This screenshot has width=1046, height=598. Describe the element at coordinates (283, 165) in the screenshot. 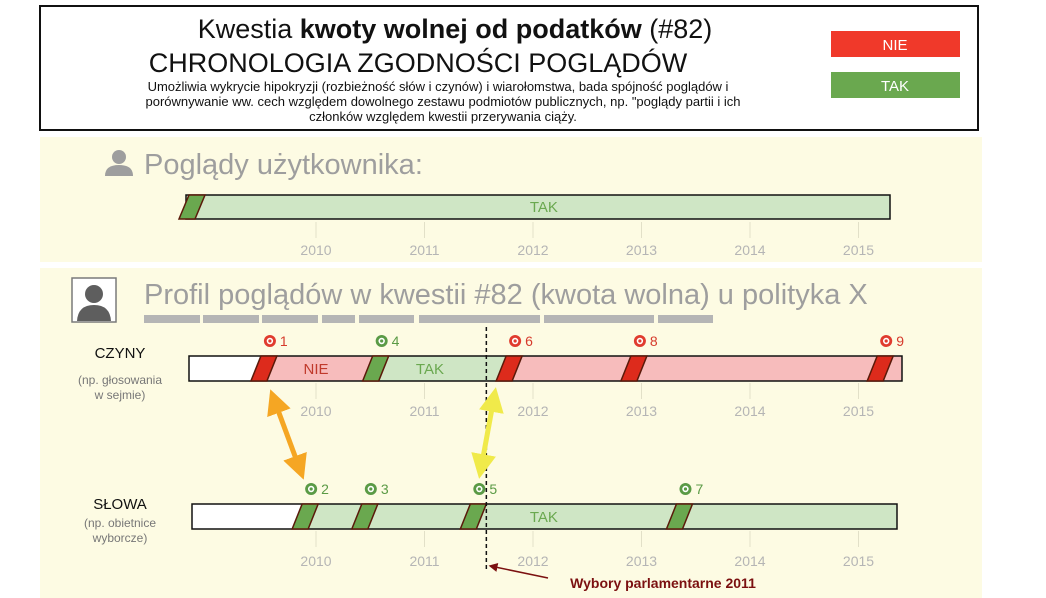

I see `user-section-title: Poglądy użytkownika:` at that location.